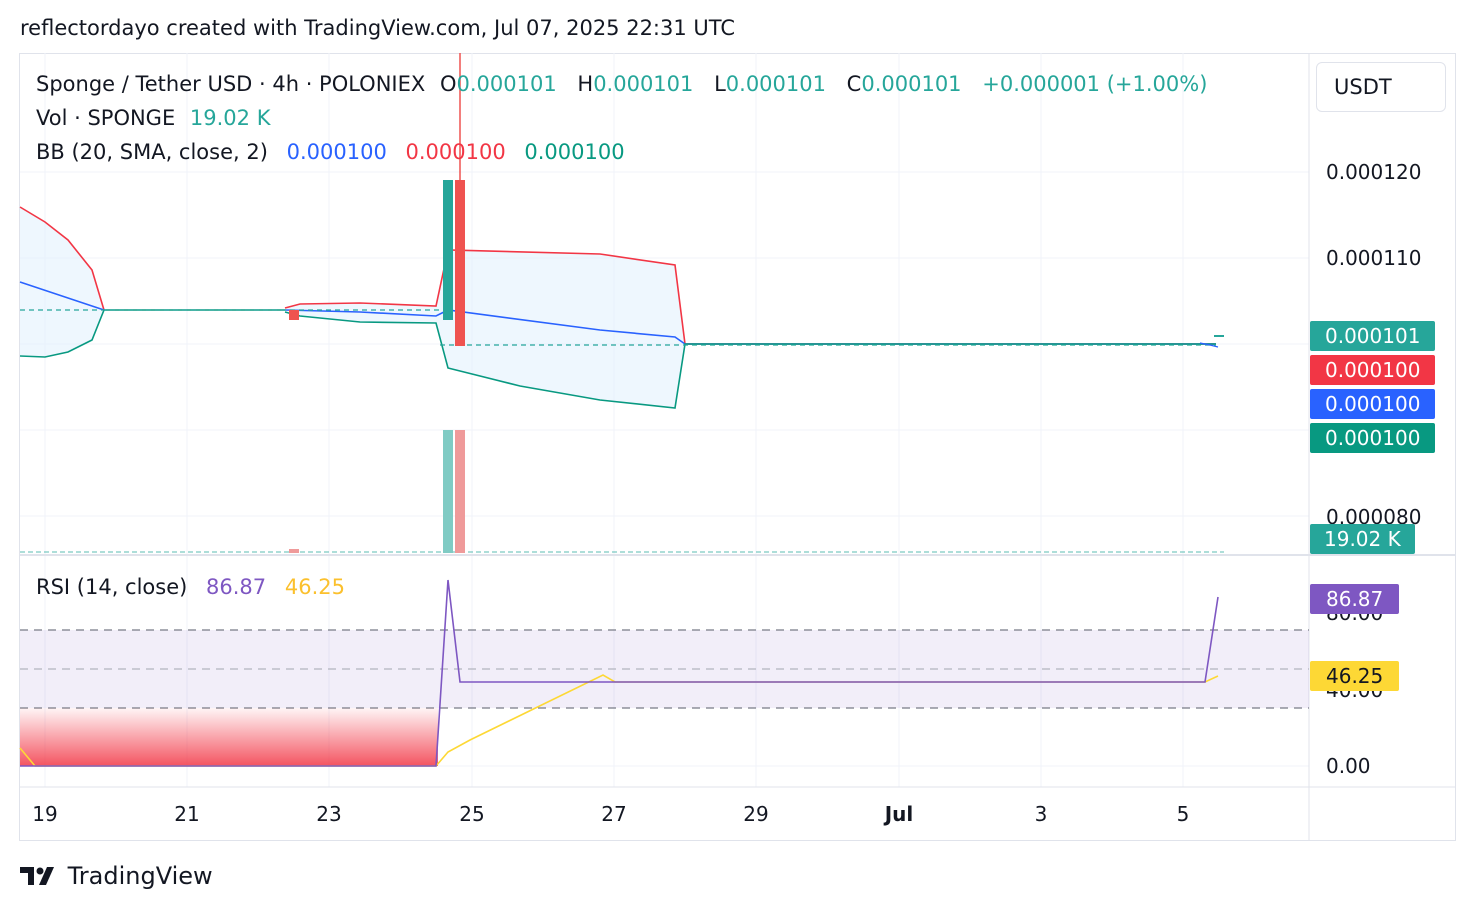 This screenshot has width=1476, height=912. What do you see at coordinates (854, 84) in the screenshot?
I see `close-label: C` at bounding box center [854, 84].